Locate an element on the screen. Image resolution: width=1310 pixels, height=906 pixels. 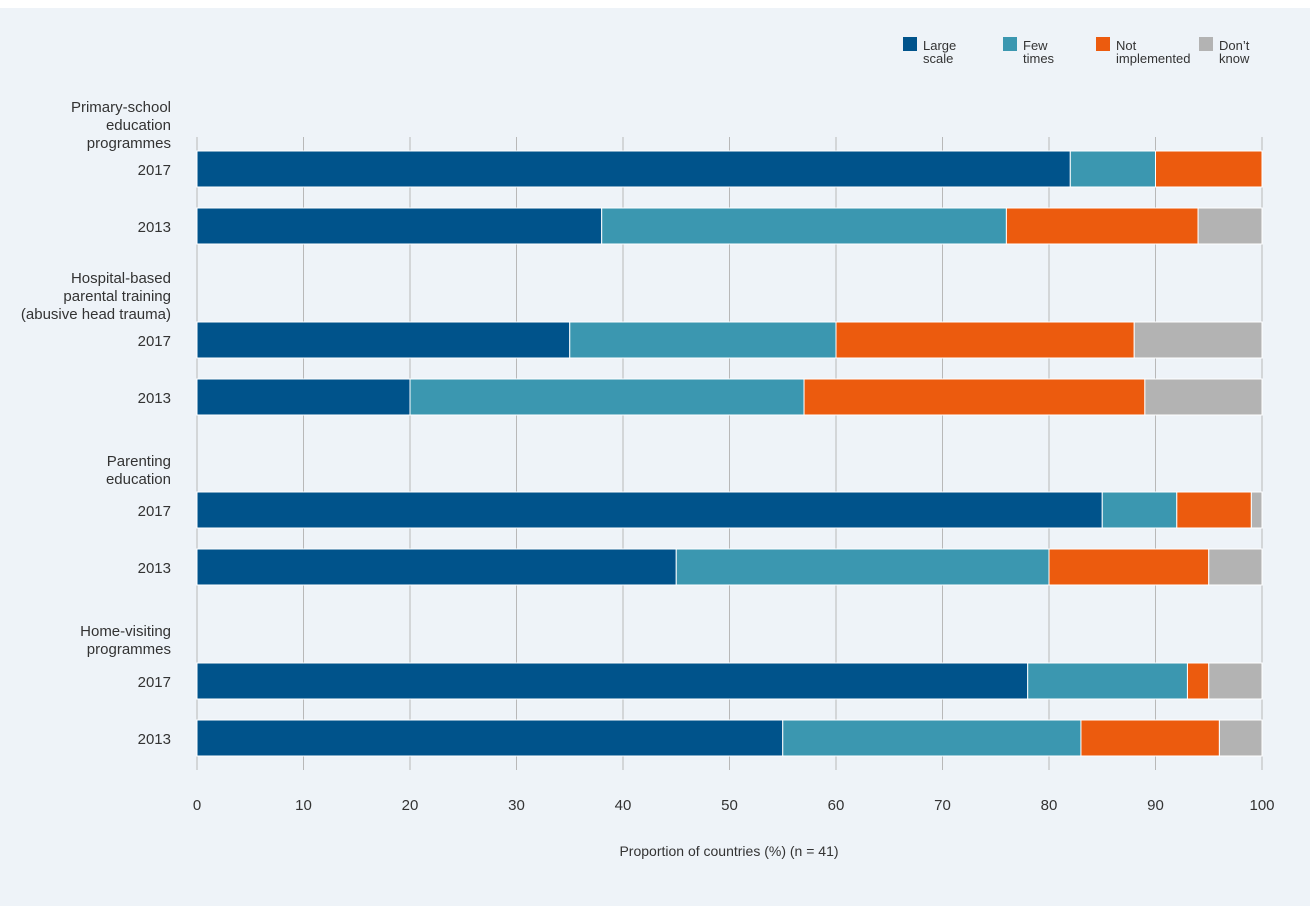
group-label-1-line-2: education is located at coordinates (138, 125).